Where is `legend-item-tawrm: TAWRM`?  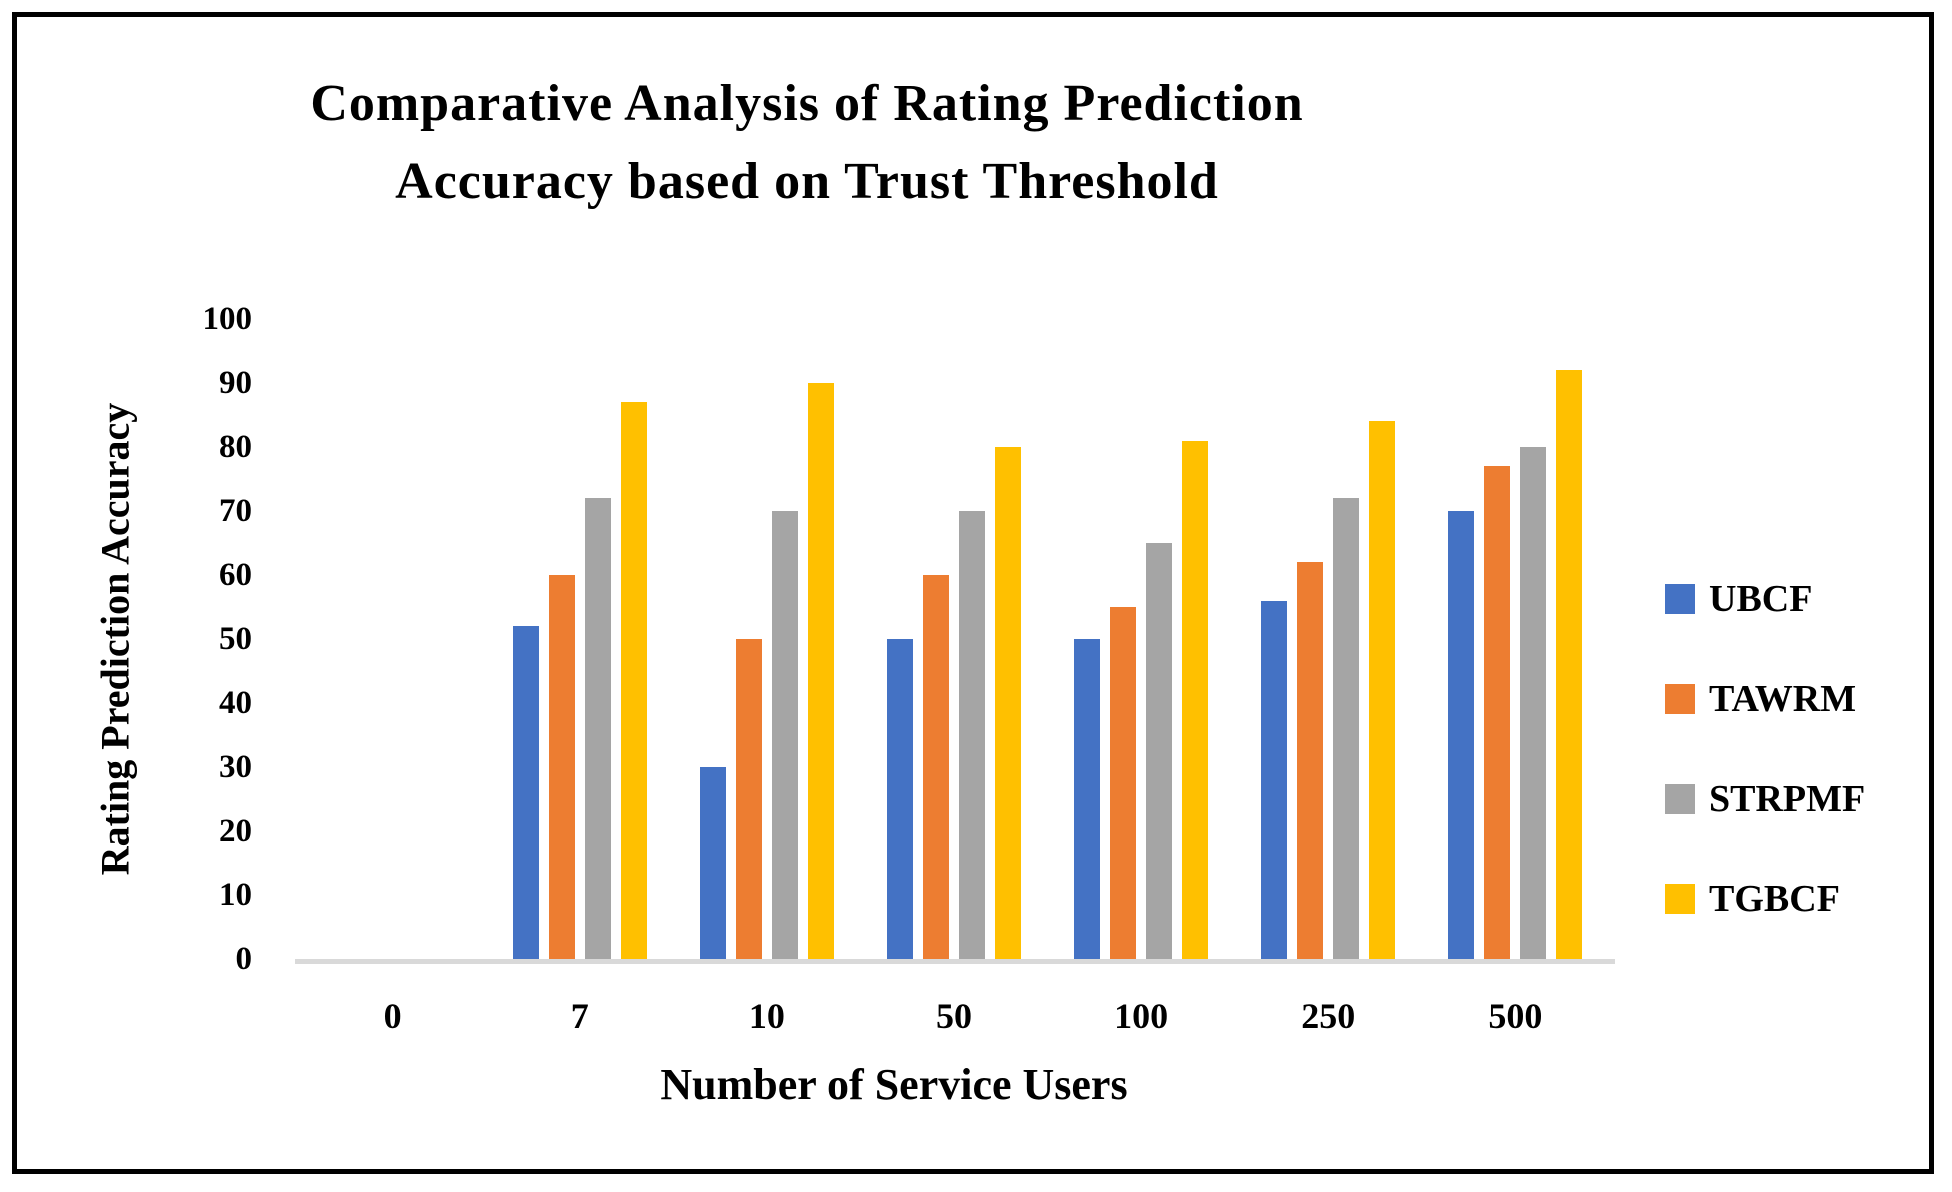
legend-item-tawrm: TAWRM is located at coordinates (1765, 699).